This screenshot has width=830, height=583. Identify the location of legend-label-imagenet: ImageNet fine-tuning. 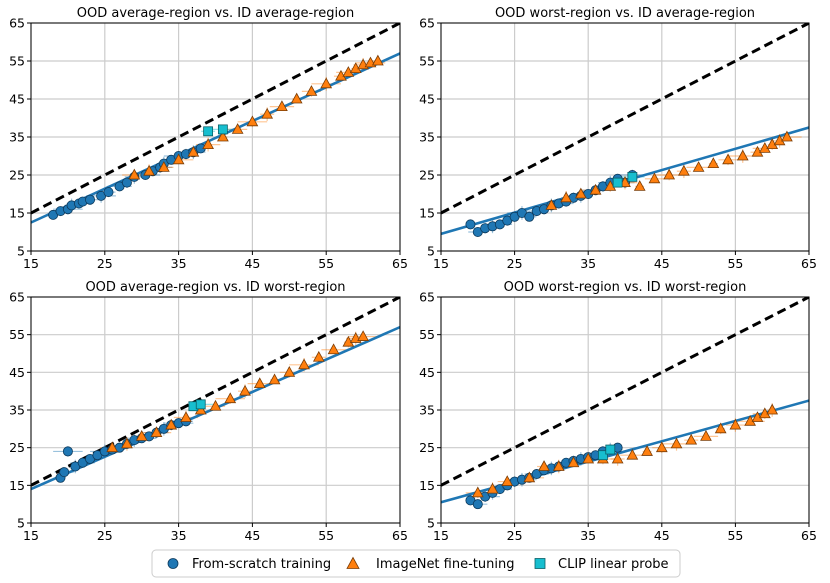
(445, 564).